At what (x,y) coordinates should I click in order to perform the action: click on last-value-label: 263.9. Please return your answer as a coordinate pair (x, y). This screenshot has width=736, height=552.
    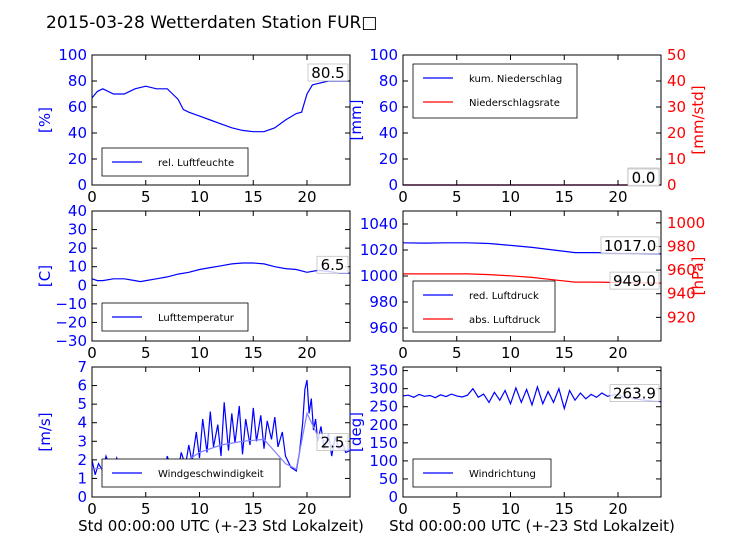
    Looking at the image, I should click on (634, 394).